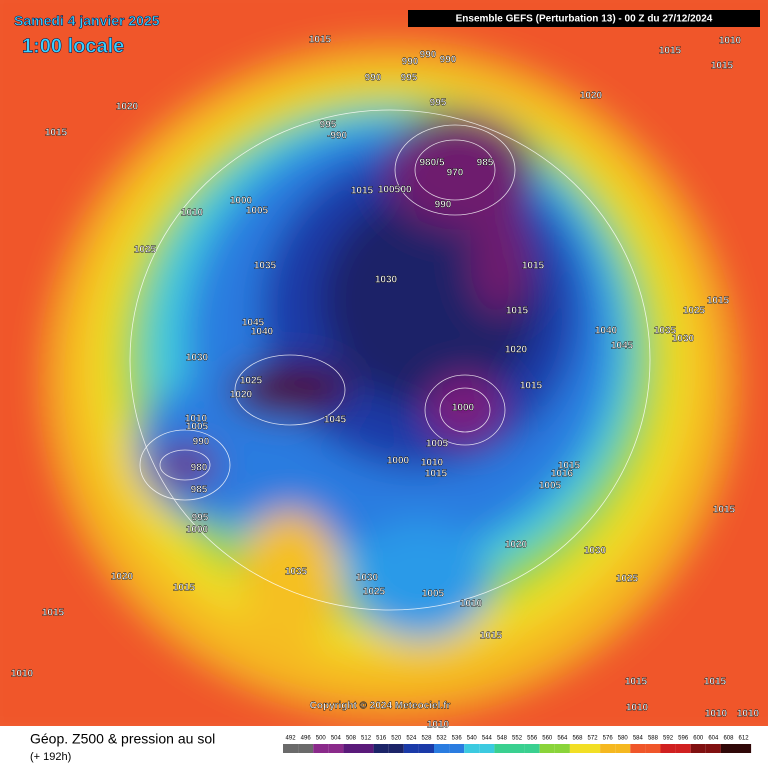 Image resolution: width=768 pixels, height=773 pixels. What do you see at coordinates (728, 739) in the screenshot?
I see `colorbar-label: 608` at bounding box center [728, 739].